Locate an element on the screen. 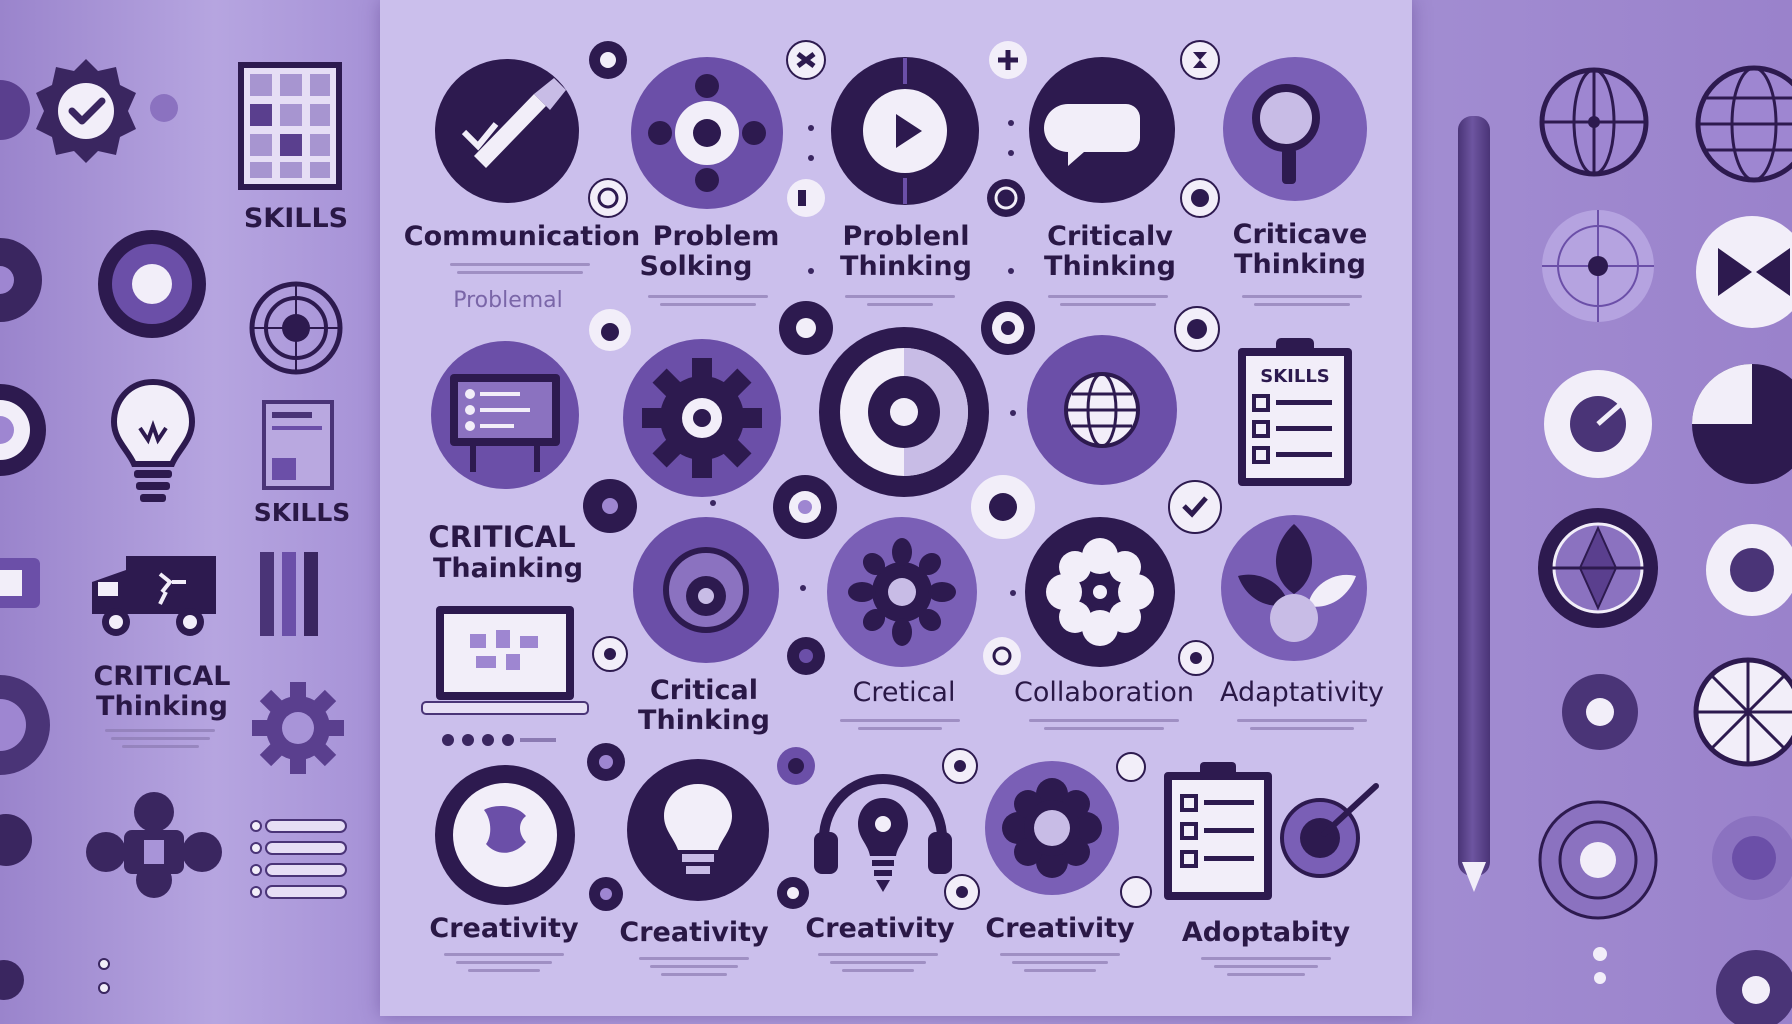 This screenshot has height=1024, width=1792. radar-icon is located at coordinates (1598, 266).